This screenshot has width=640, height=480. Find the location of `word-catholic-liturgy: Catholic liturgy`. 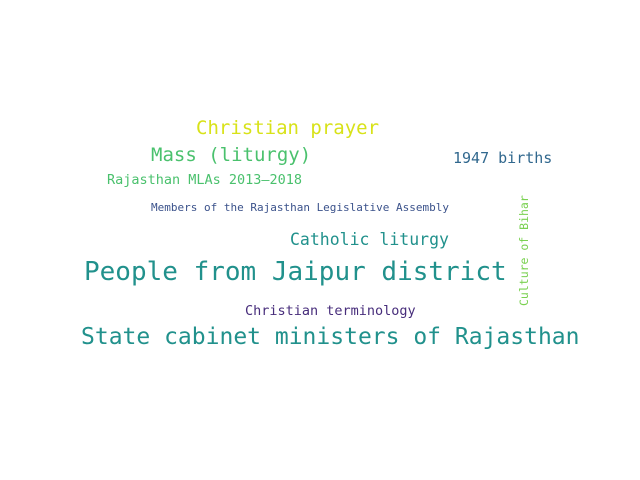

word-catholic-liturgy: Catholic liturgy is located at coordinates (369, 239).